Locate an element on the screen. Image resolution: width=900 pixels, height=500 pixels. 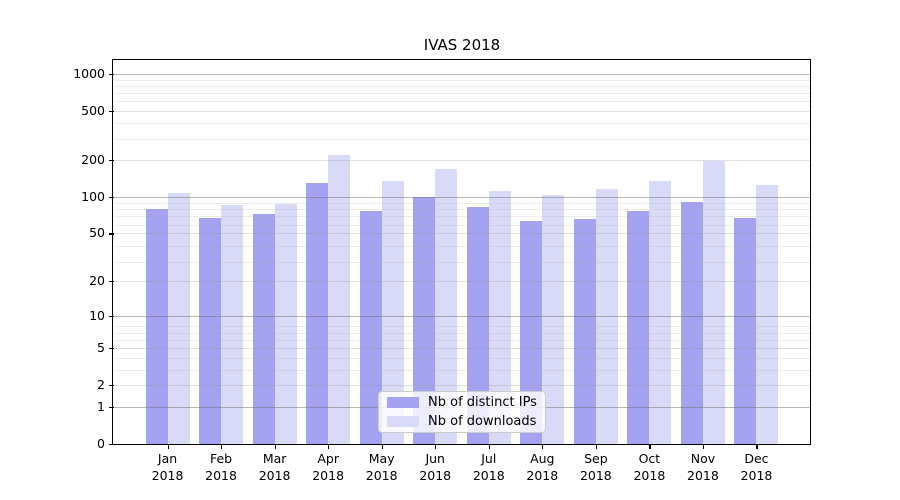
y-tick-label: 2 is located at coordinates (101, 385).